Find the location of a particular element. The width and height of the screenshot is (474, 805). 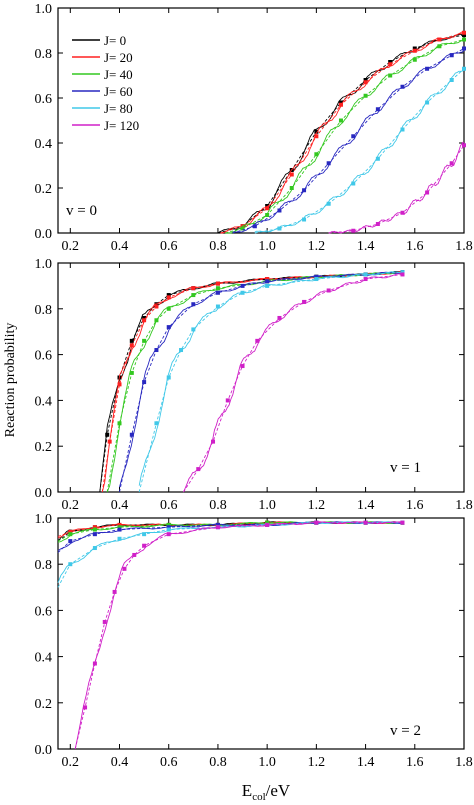

x-tick-label: 0.6 is located at coordinates (169, 762).